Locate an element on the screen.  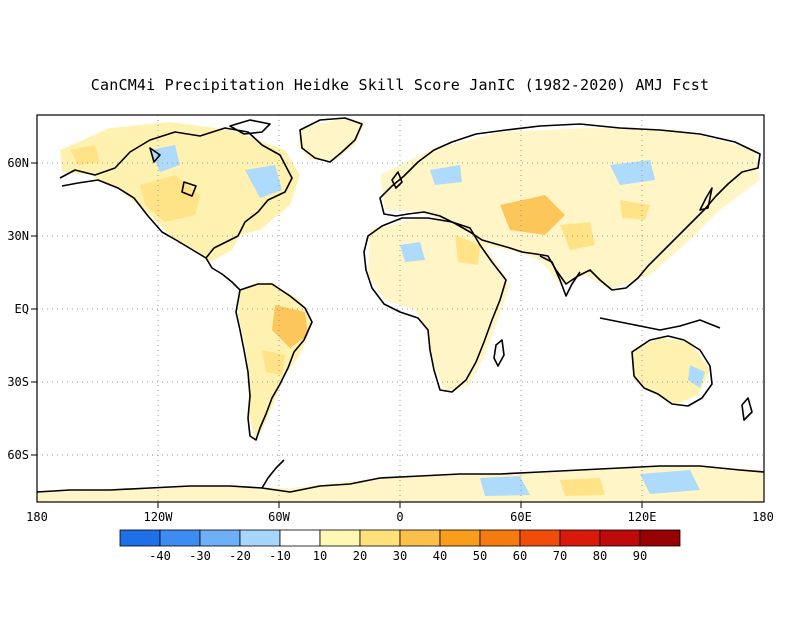
colorbar-tick-label: 50 is located at coordinates (480, 556).